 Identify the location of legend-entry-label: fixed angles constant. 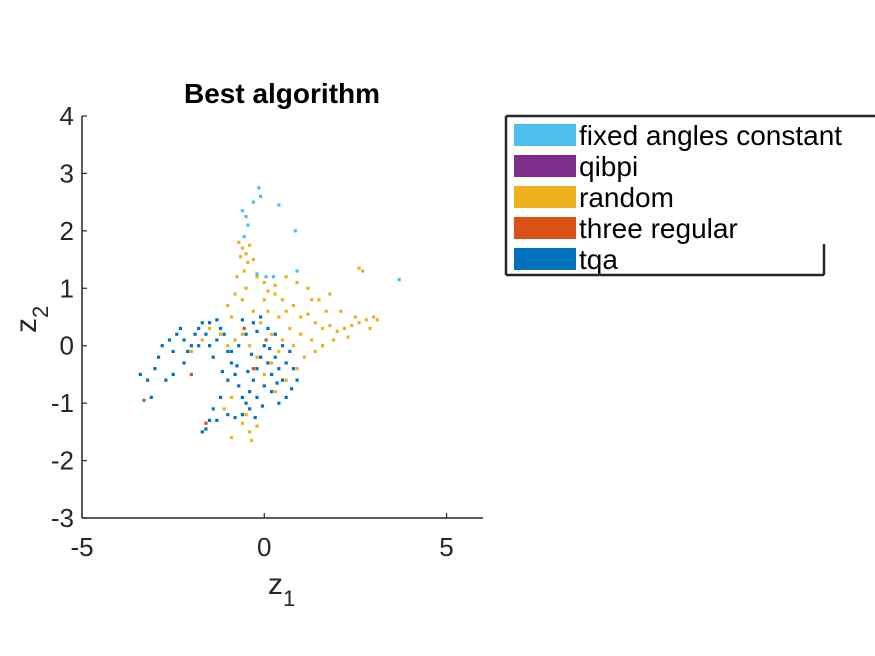
(710, 135).